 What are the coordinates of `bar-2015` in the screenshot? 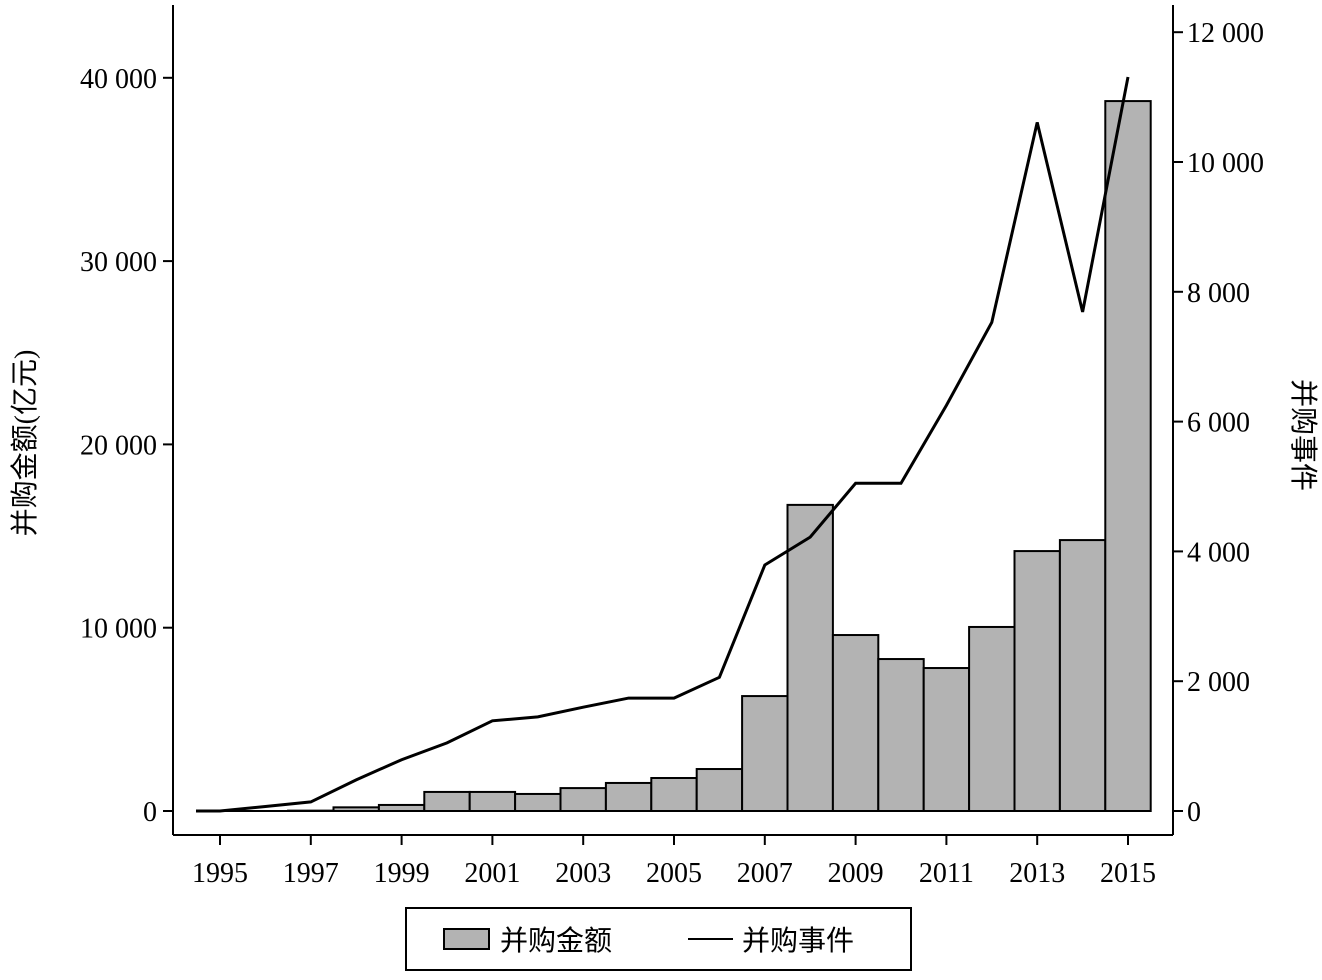 It's located at (1127, 456).